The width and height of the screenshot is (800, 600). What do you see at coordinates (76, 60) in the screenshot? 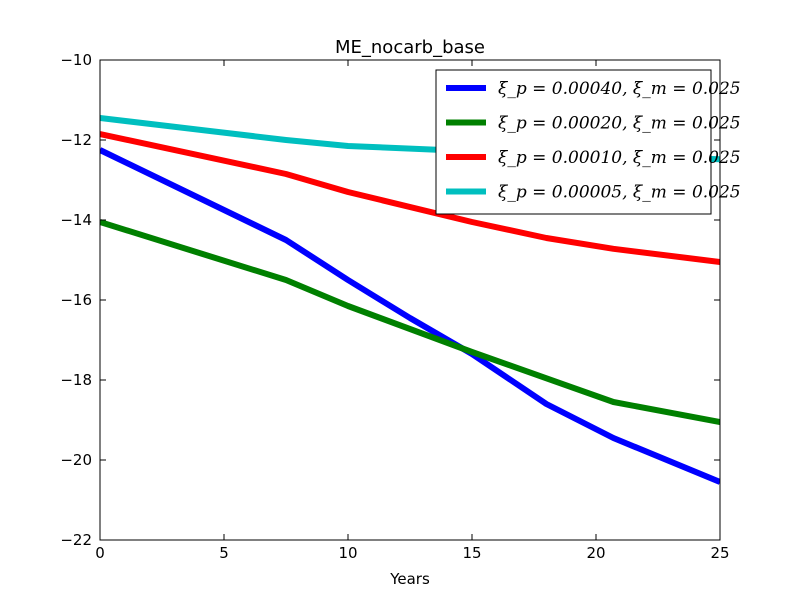
I see `y-tick-label: −10` at bounding box center [76, 60].